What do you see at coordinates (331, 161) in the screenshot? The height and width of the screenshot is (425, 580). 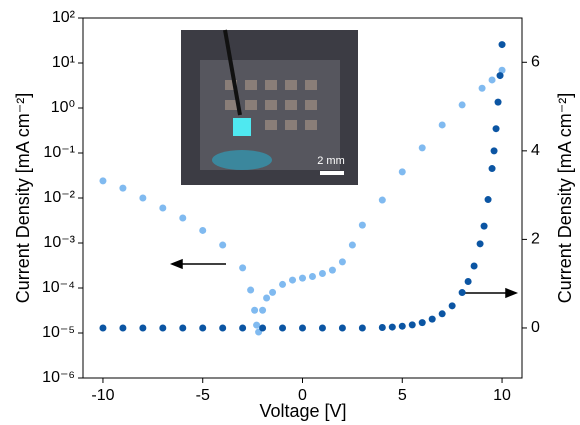 I see `scale-label: 2 mm` at bounding box center [331, 161].